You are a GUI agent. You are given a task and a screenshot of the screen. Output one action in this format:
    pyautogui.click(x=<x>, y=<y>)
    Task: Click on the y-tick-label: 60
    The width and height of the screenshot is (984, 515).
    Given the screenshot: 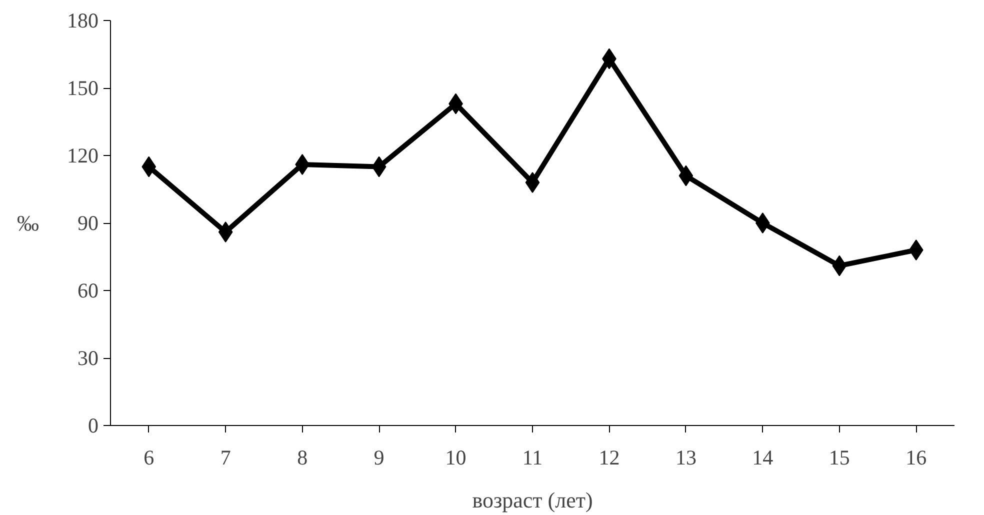 What is the action you would take?
    pyautogui.click(x=88, y=290)
    